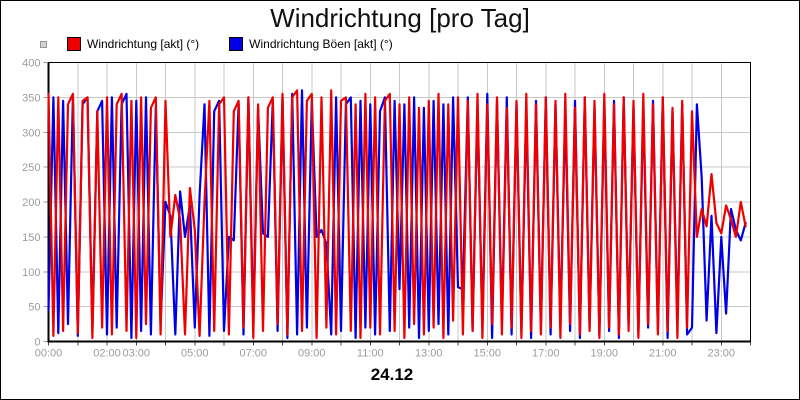 The image size is (800, 400). I want to click on date-label: 24.12, so click(392, 374).